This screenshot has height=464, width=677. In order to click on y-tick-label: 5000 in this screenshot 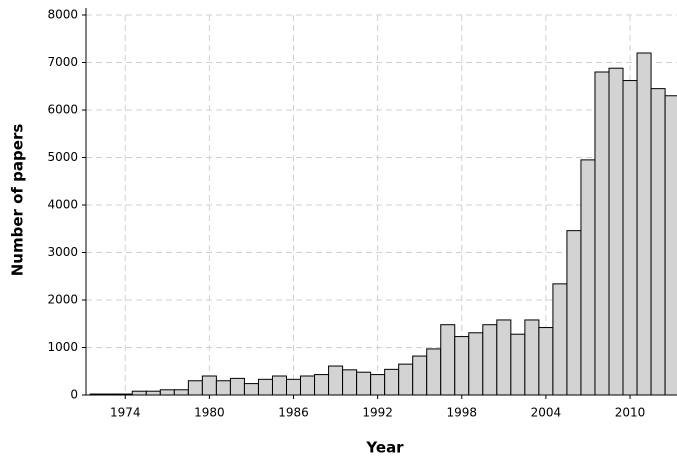, I will do `click(62, 157)`.